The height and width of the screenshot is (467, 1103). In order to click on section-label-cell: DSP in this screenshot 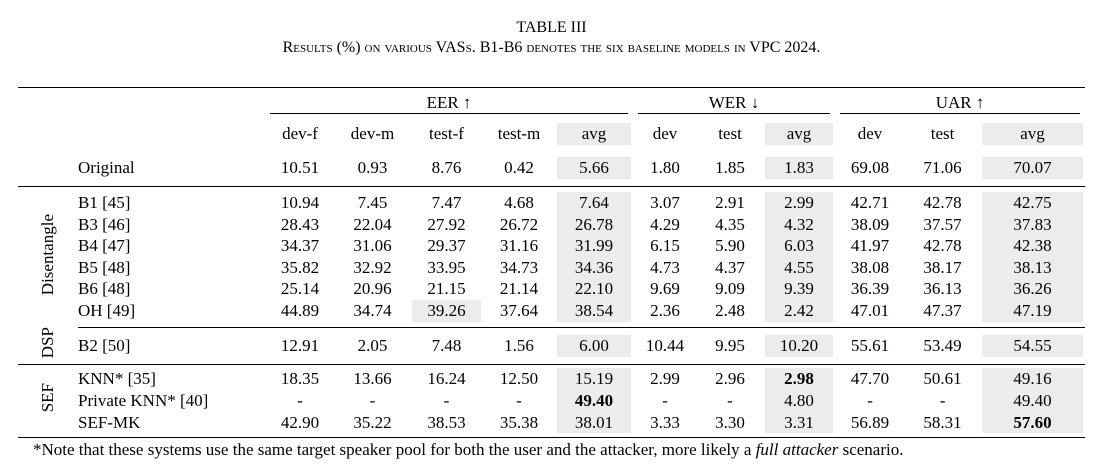, I will do `click(48, 346)`.